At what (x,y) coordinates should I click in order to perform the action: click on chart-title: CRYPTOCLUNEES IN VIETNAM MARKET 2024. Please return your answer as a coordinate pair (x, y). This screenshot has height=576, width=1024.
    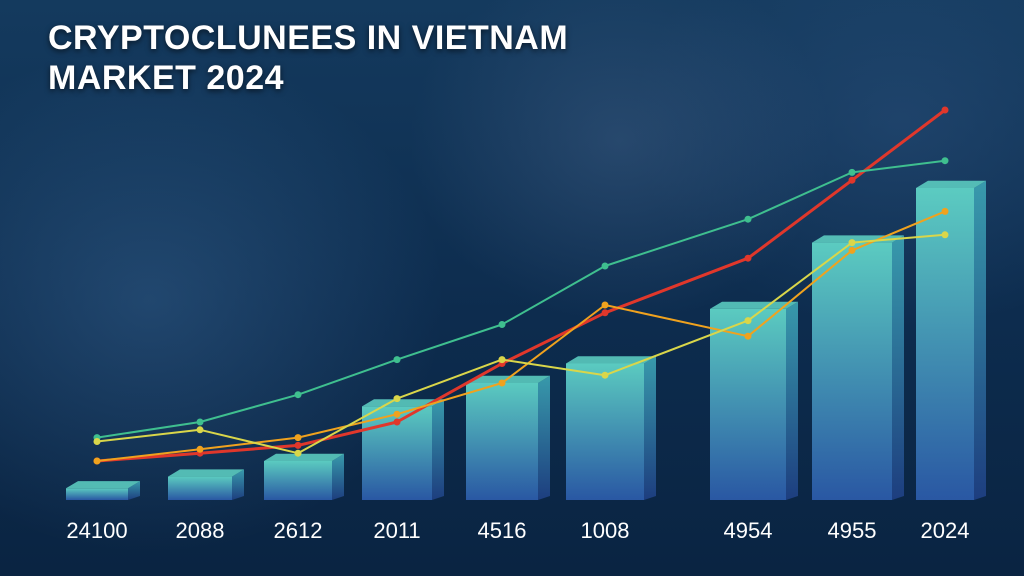
    Looking at the image, I should click on (308, 58).